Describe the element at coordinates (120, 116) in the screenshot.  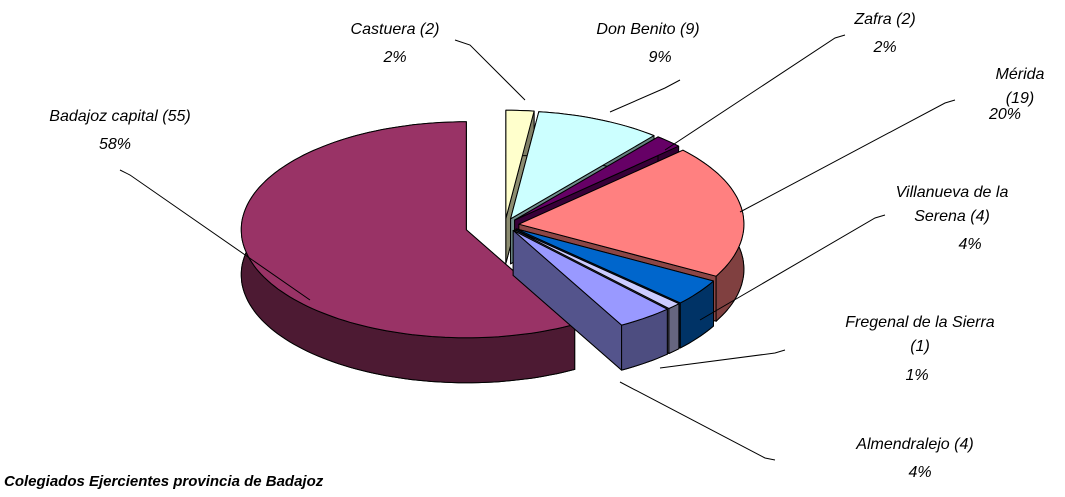
I see `slice-label: Badajoz capital (55)` at that location.